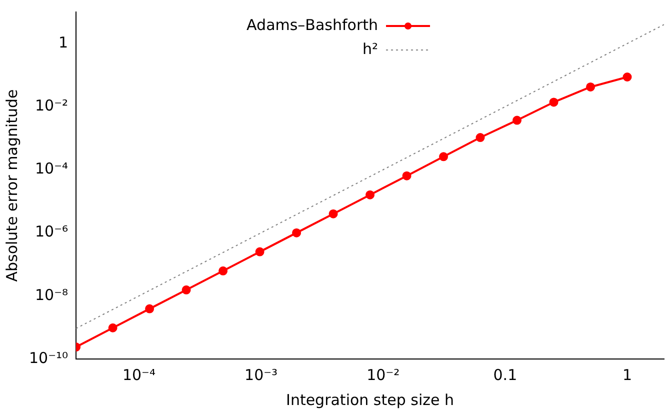  What do you see at coordinates (51, 231) in the screenshot?
I see `y-tick-label: 10⁻⁶` at bounding box center [51, 231].